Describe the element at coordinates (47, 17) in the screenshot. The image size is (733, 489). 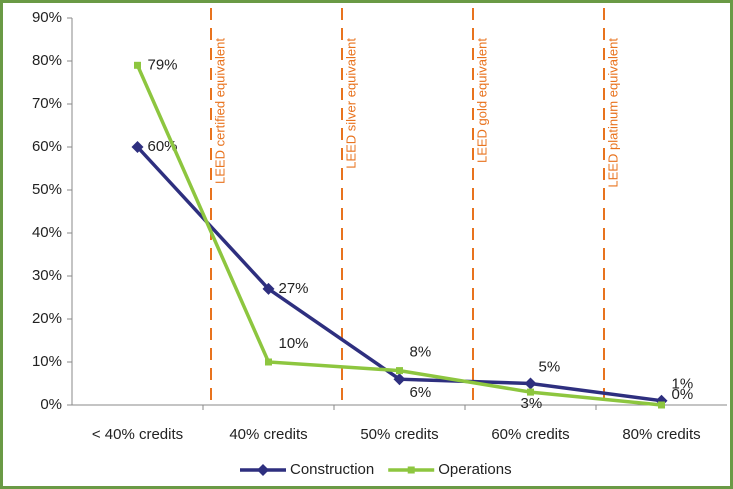
I see `y-tick-label: 90%` at that location.